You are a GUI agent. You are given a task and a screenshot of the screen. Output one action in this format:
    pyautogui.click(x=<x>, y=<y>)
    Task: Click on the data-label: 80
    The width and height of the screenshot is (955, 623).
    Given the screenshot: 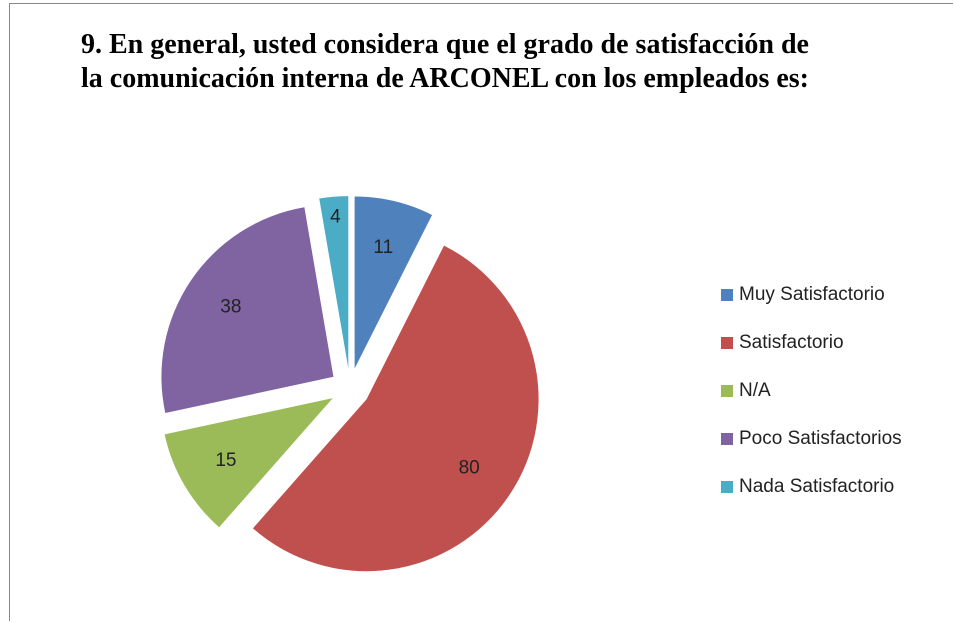 What is the action you would take?
    pyautogui.click(x=469, y=468)
    